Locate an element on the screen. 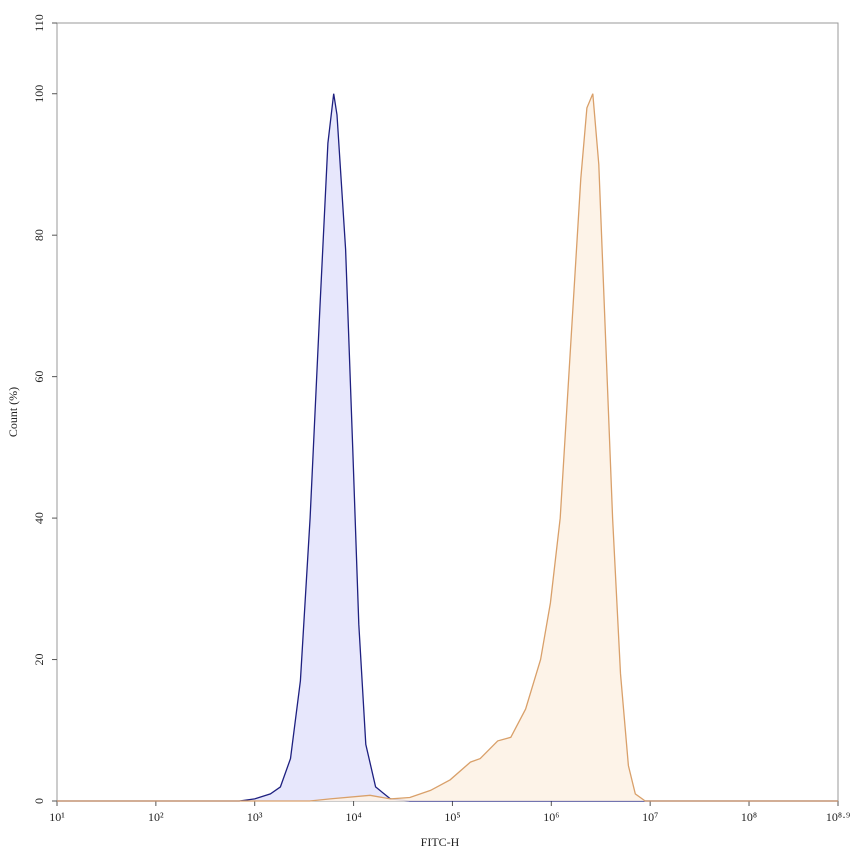 Image resolution: width=853 pixels, height=856 pixels. y-tick-label: 110 is located at coordinates (39, 23).